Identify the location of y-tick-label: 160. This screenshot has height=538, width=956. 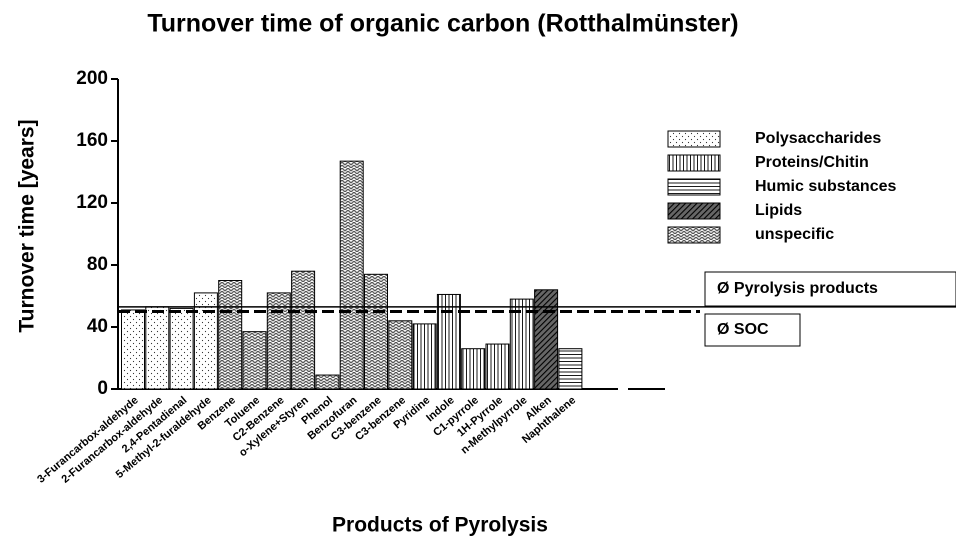
(92, 140).